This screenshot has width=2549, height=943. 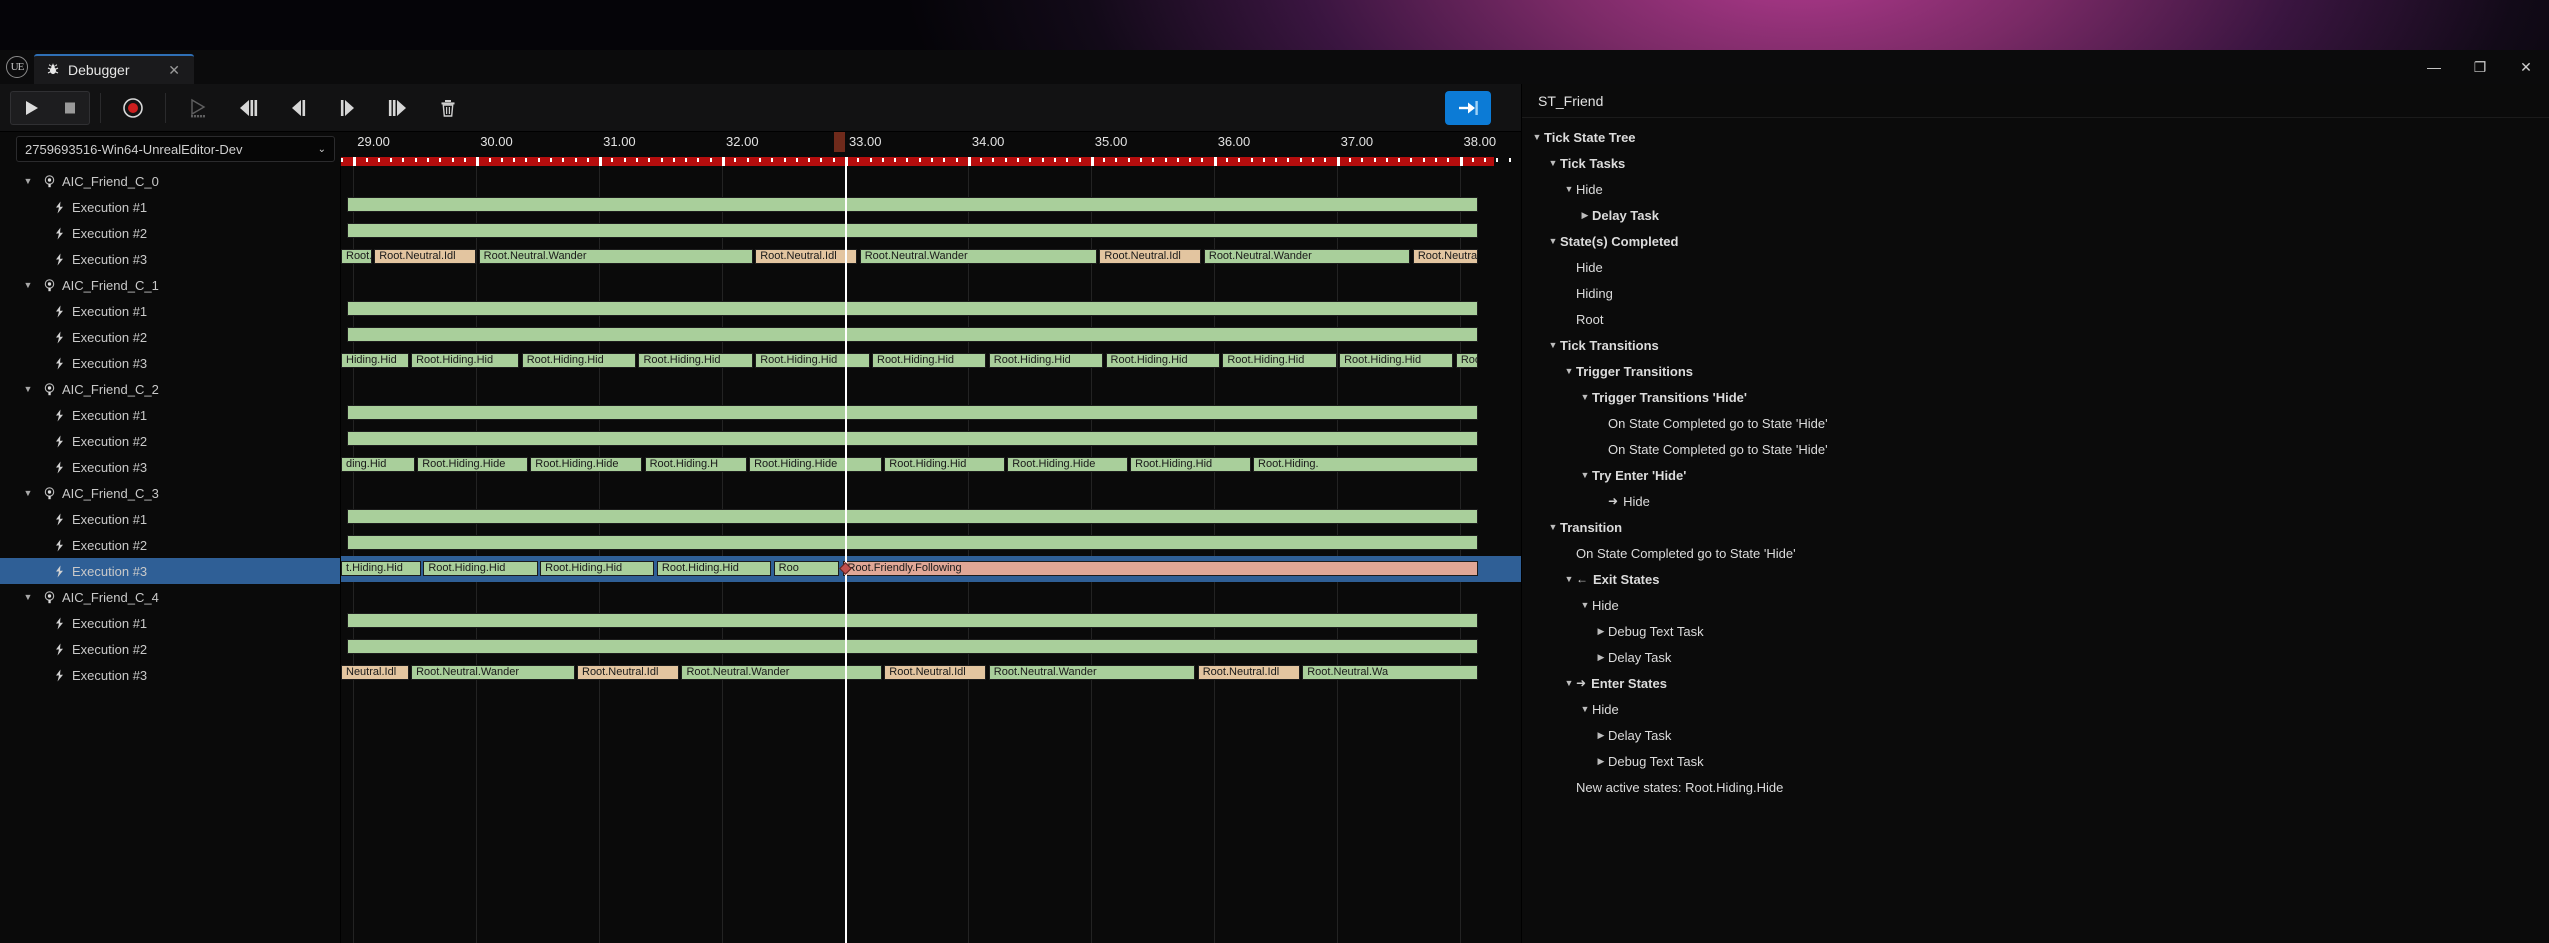 What do you see at coordinates (2526, 66) in the screenshot?
I see `close-button: ✕` at bounding box center [2526, 66].